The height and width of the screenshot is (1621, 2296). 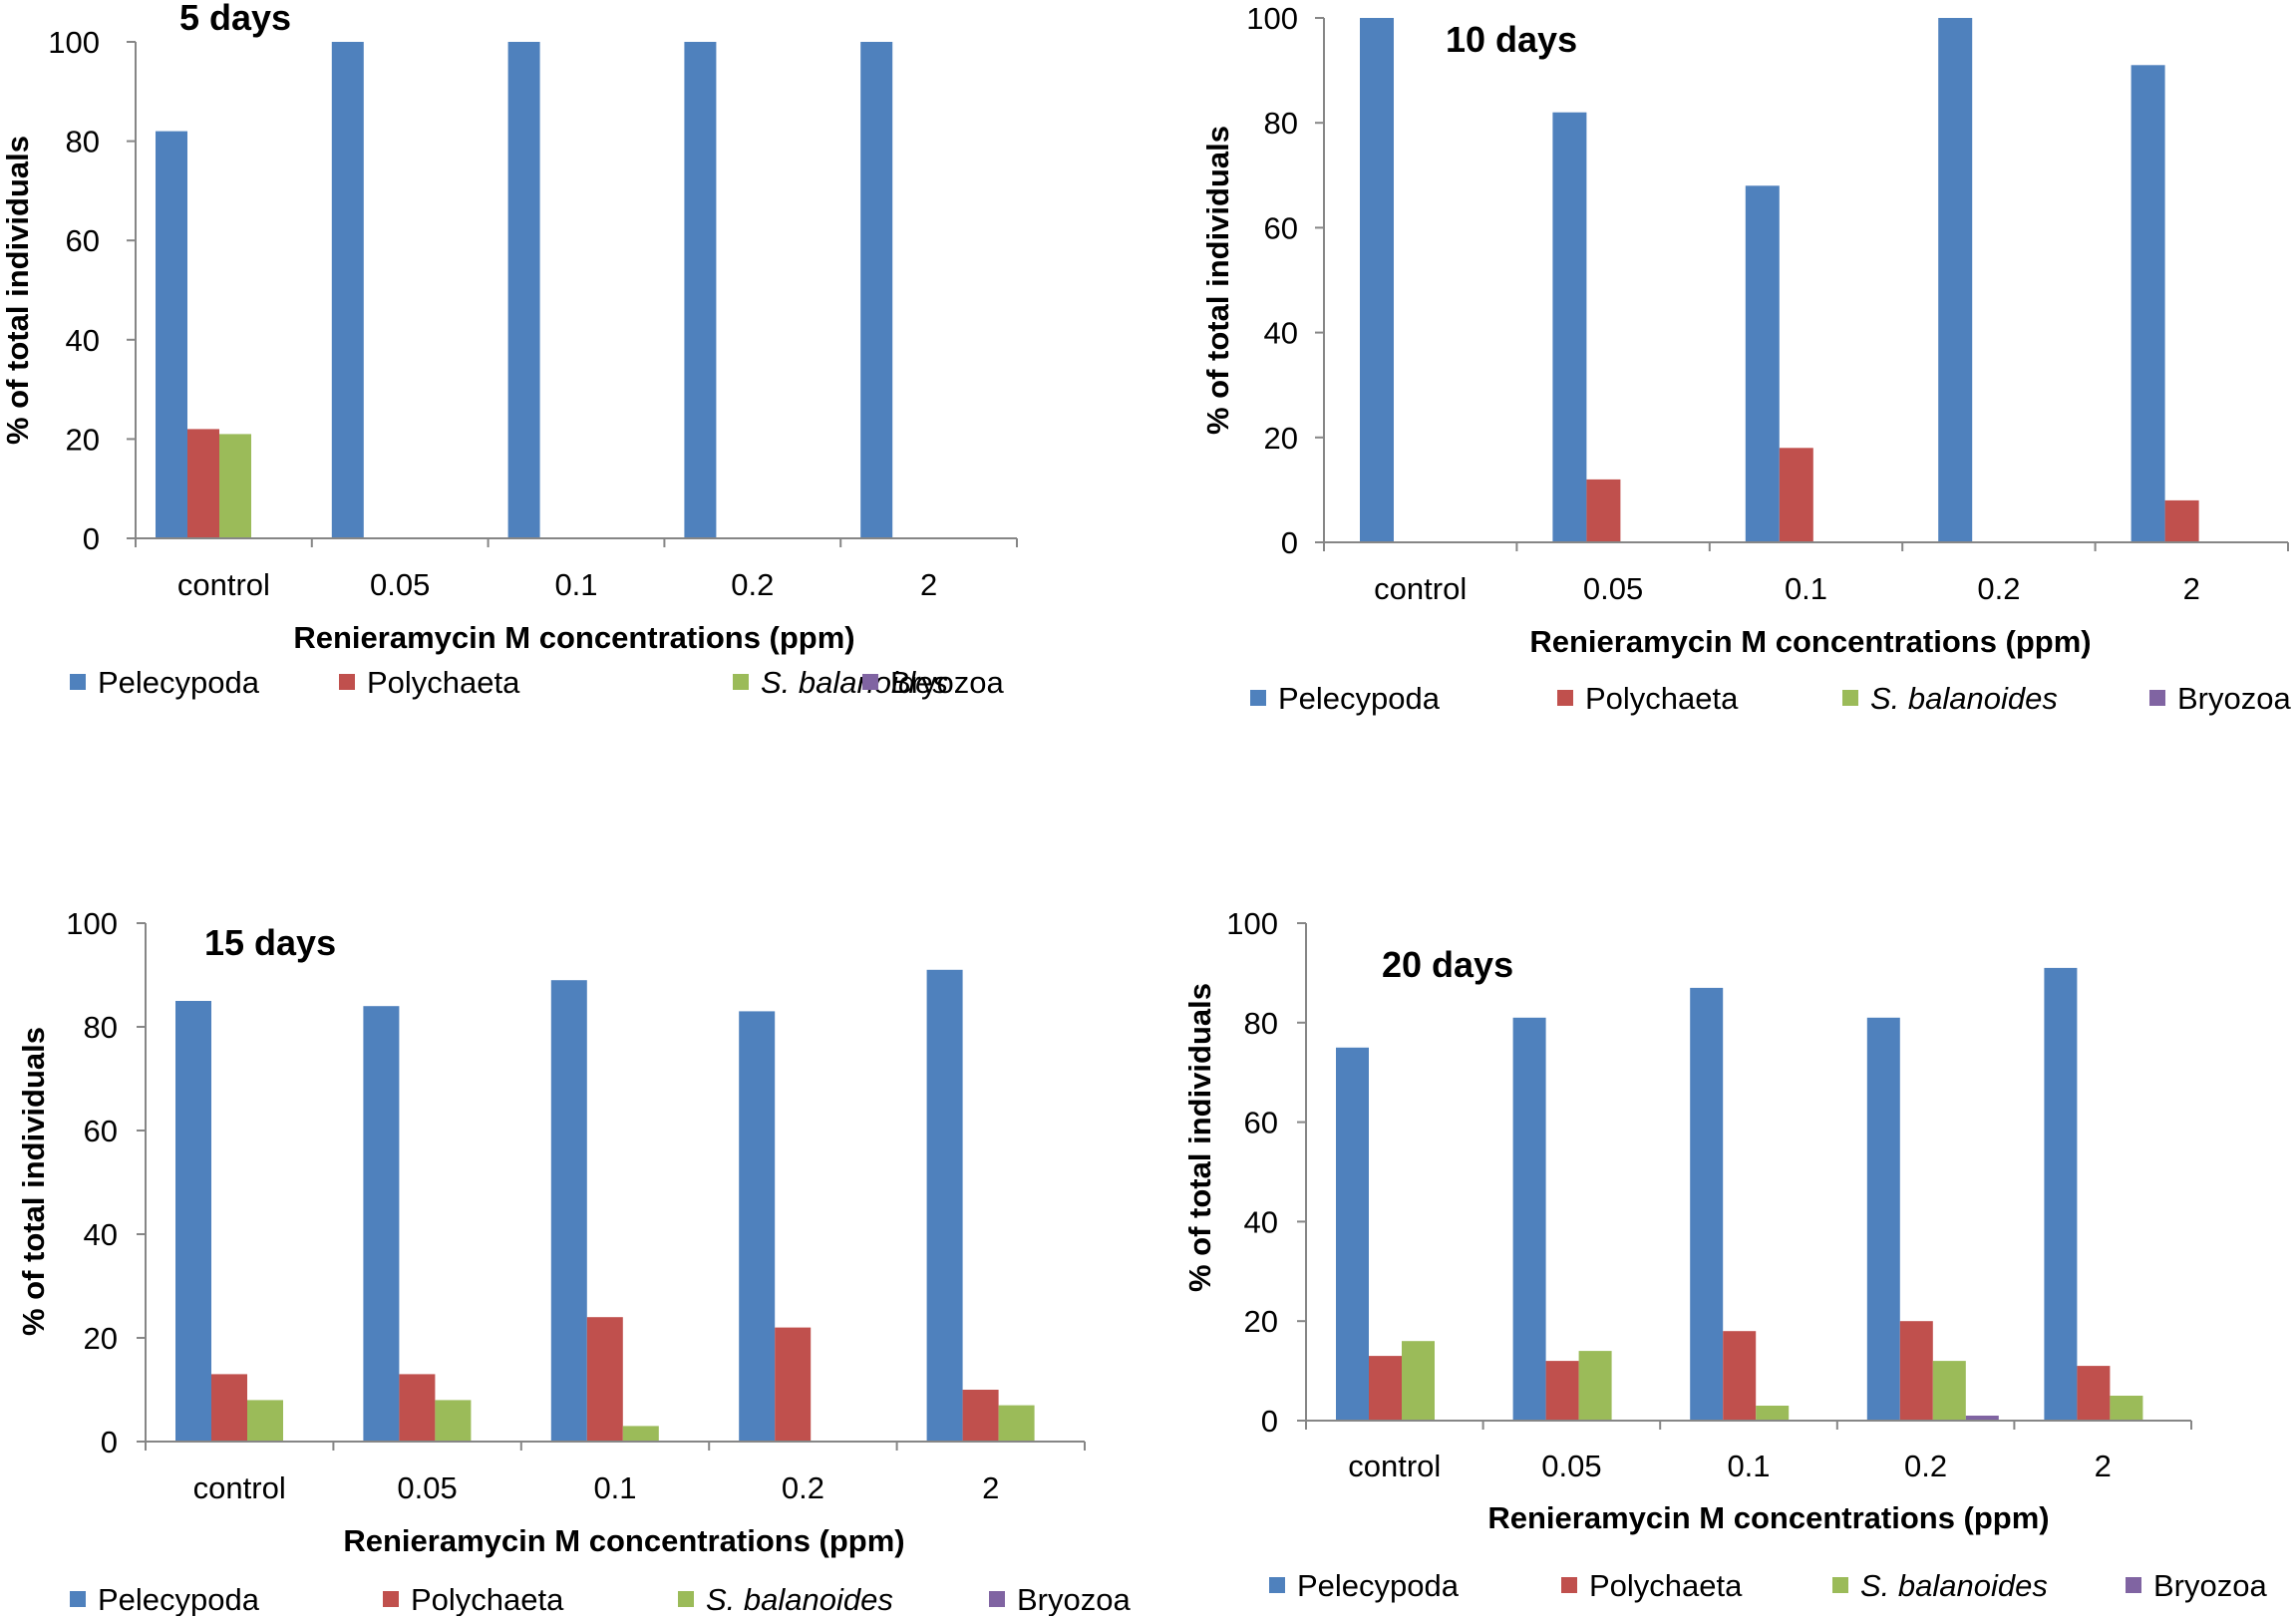 I want to click on chart-title: 10 days, so click(x=1511, y=39).